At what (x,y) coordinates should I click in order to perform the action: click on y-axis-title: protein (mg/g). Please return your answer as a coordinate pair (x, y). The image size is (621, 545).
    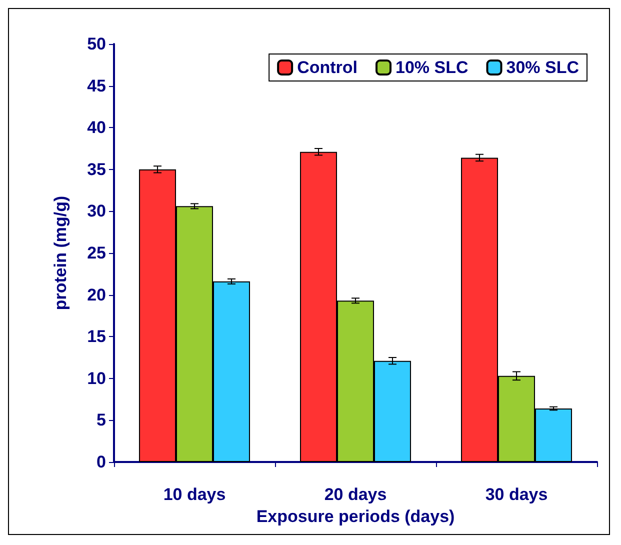
    Looking at the image, I should click on (60, 253).